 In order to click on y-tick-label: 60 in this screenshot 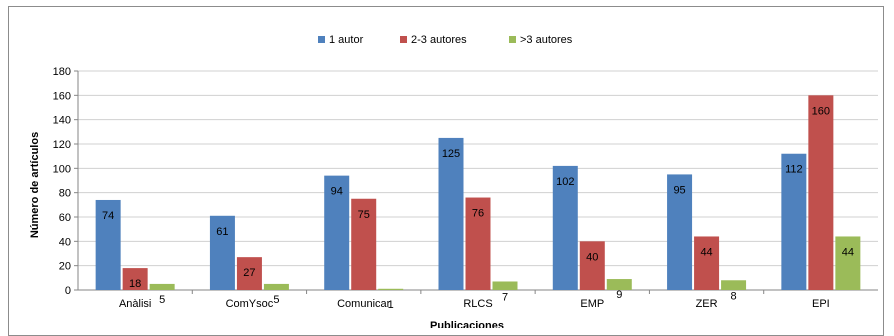, I will do `click(65, 218)`.